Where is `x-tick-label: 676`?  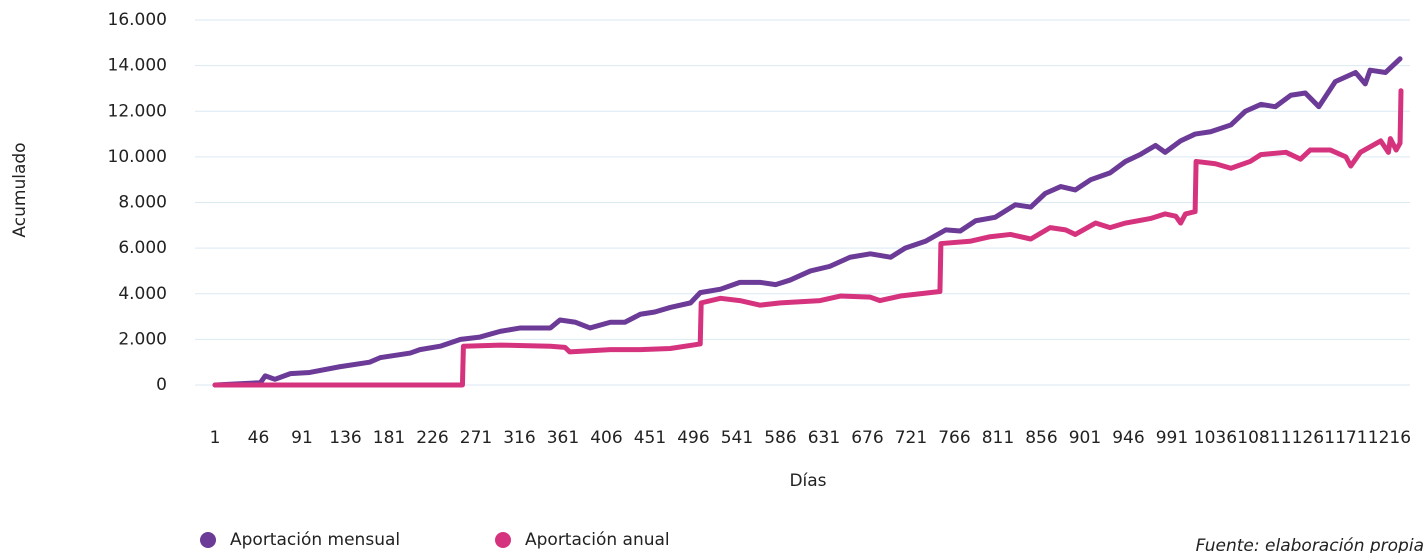
x-tick-label: 676 is located at coordinates (867, 438).